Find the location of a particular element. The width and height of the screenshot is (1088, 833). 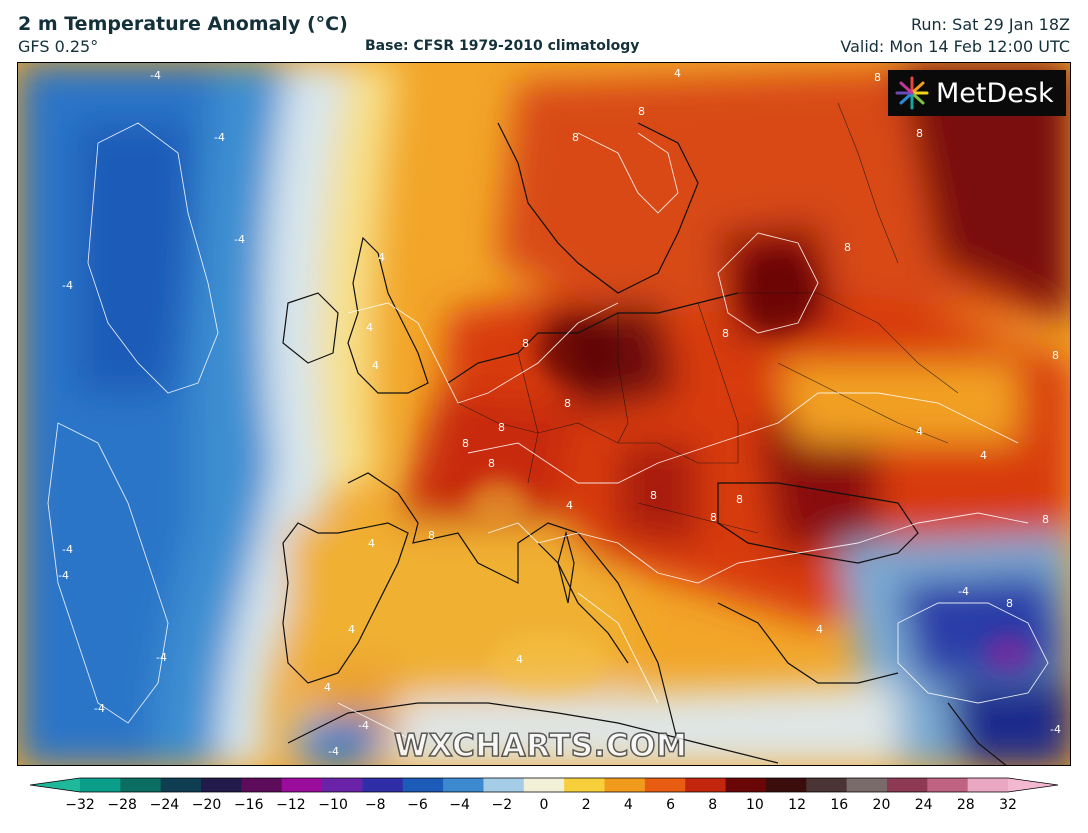

color-scale-tick-label: 4 is located at coordinates (628, 805).